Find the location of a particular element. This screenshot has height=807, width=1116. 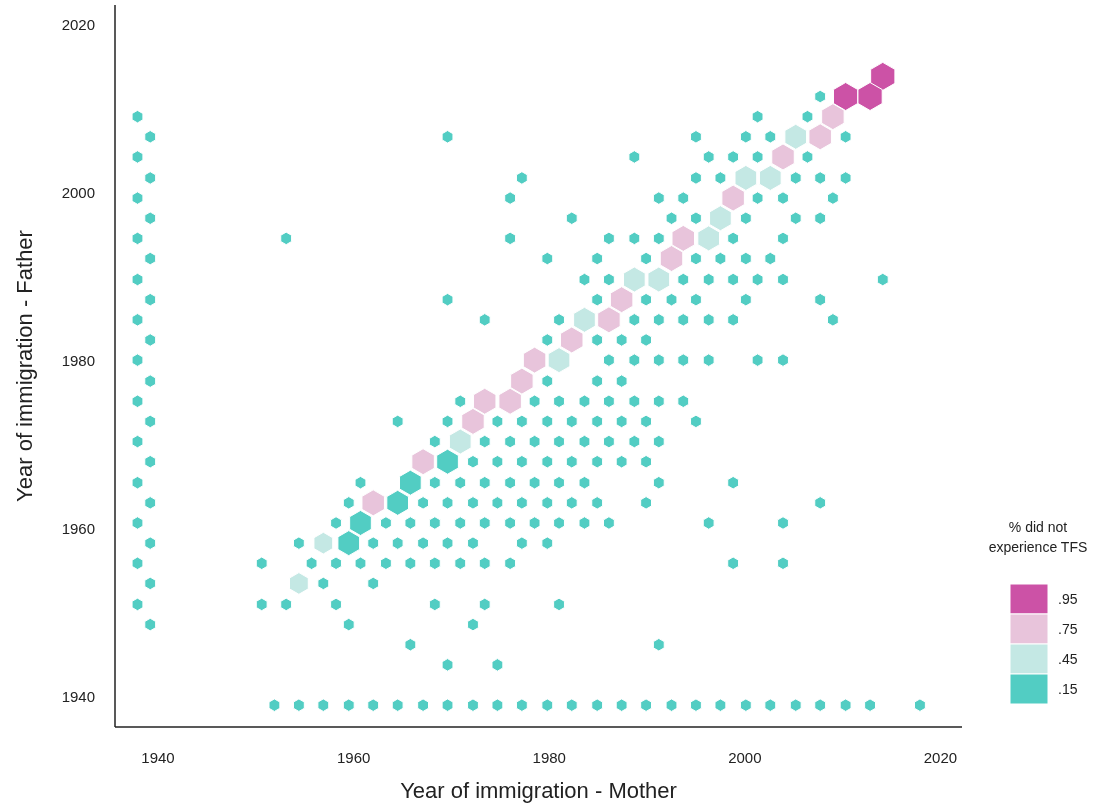

legend-title: % did not experience TFS is located at coordinates (1038, 537).